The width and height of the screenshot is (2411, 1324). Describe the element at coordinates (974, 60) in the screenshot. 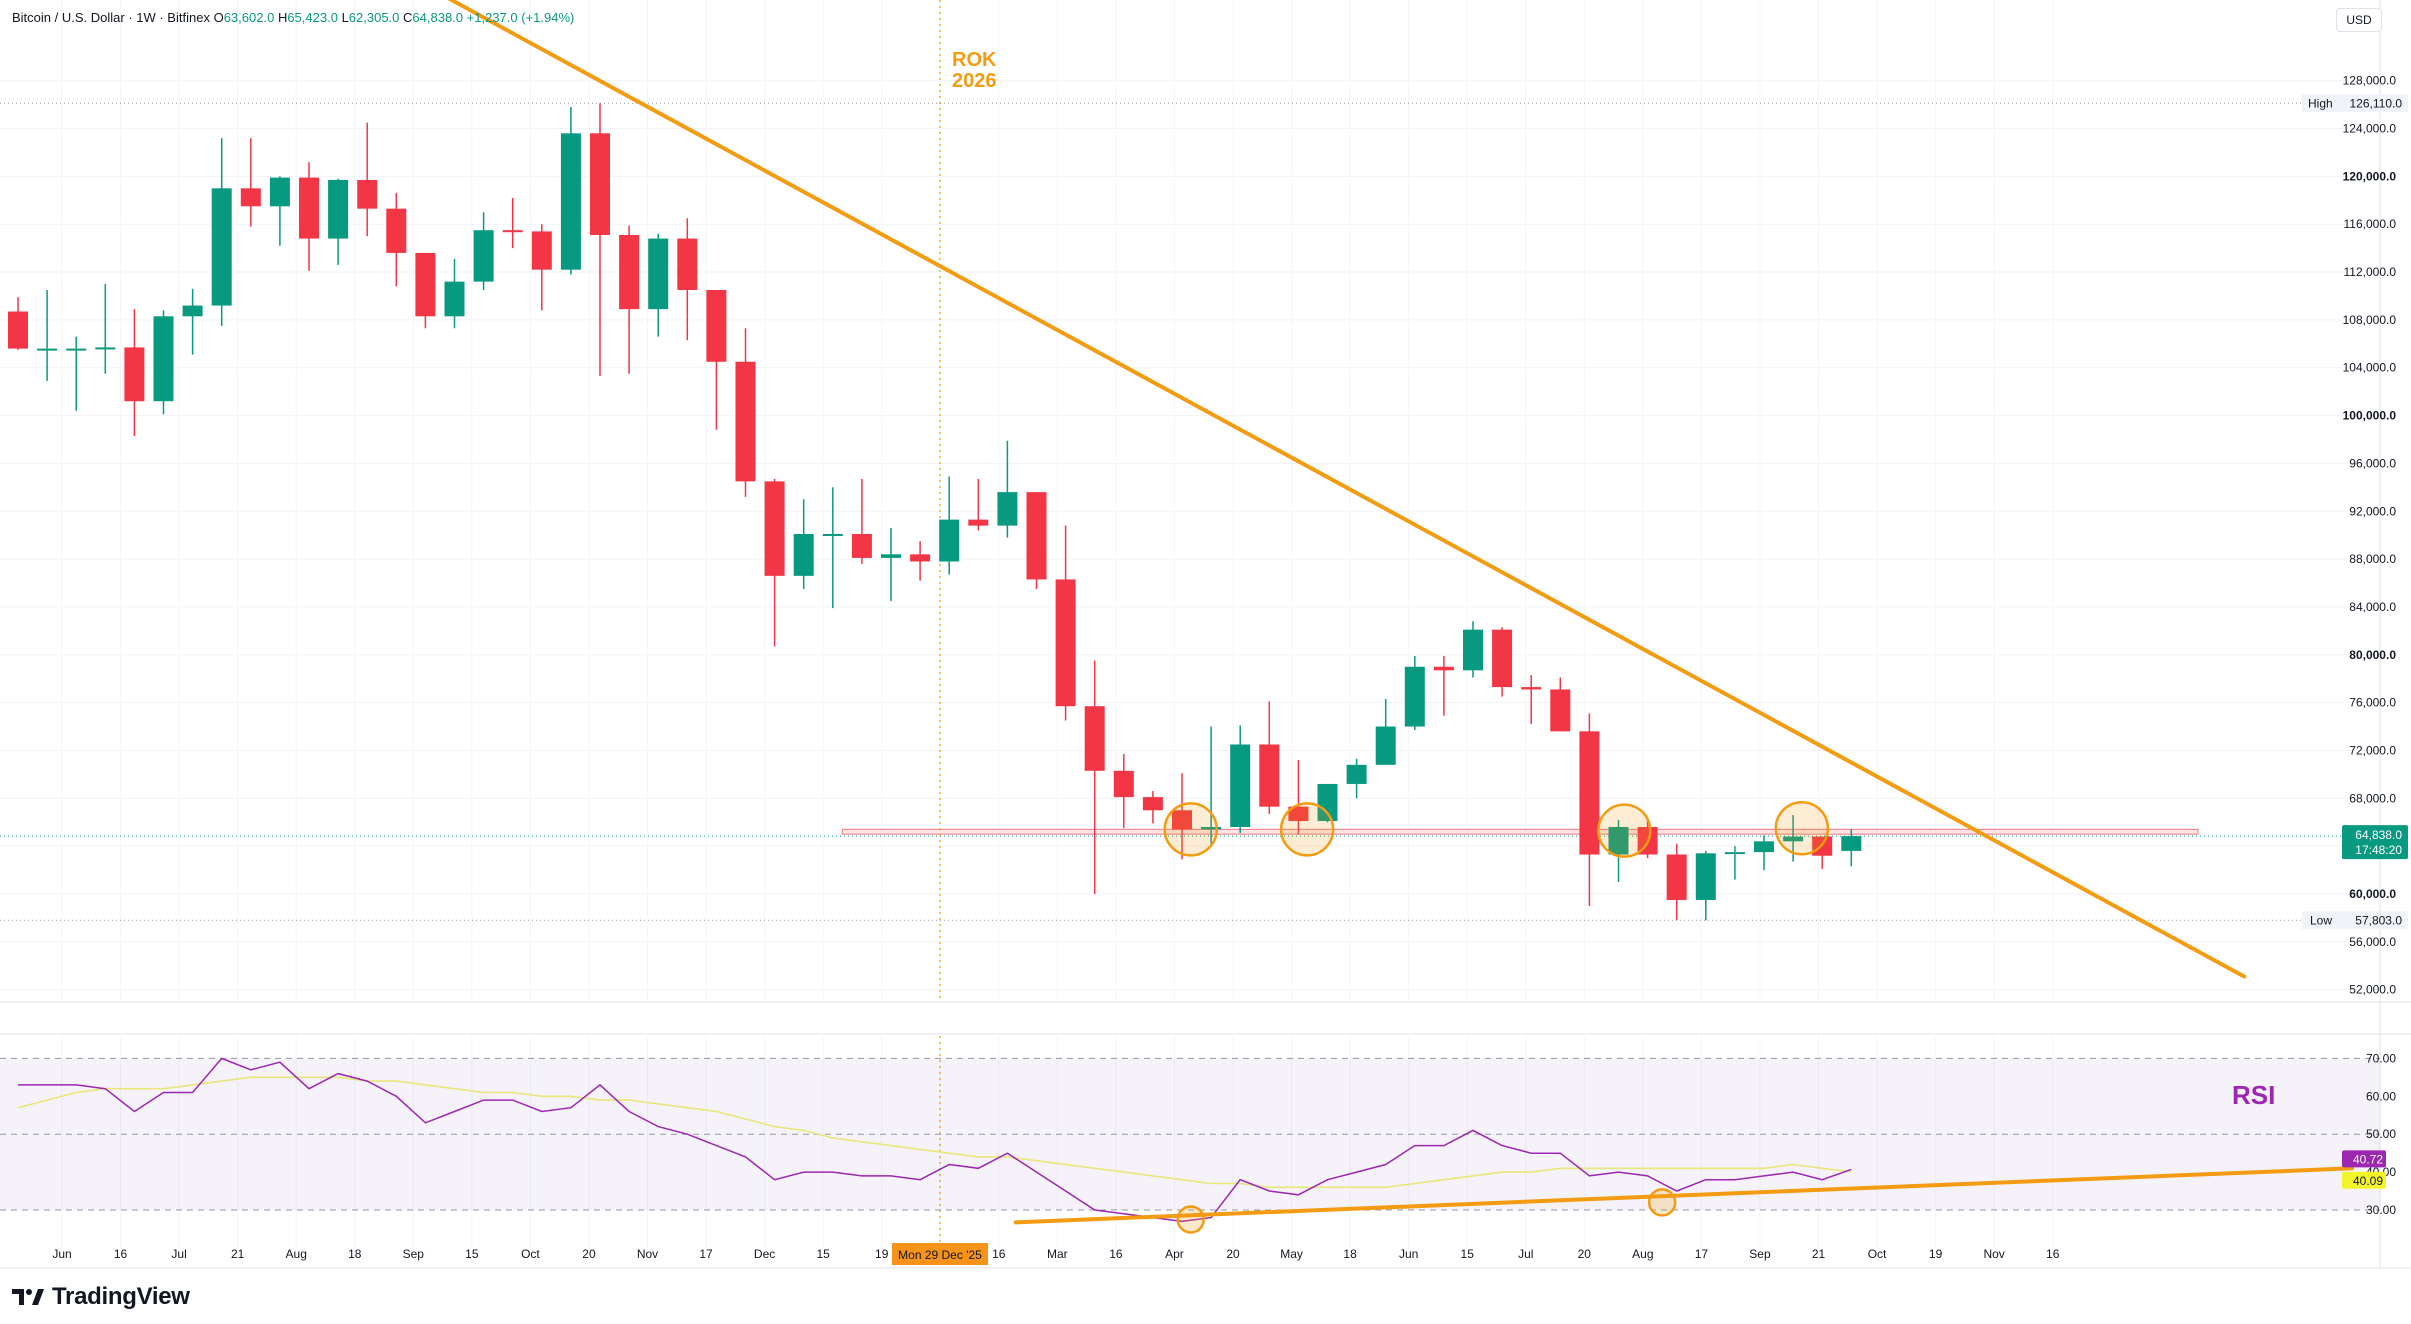

I see `rok-annotation-line1: ROK` at that location.